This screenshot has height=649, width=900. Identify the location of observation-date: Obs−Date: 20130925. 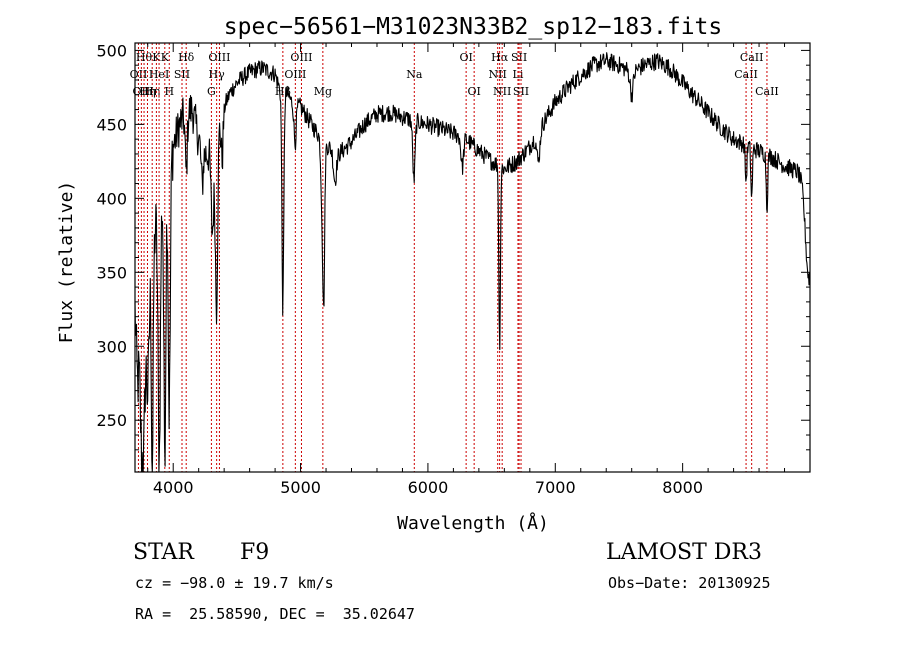
(689, 583).